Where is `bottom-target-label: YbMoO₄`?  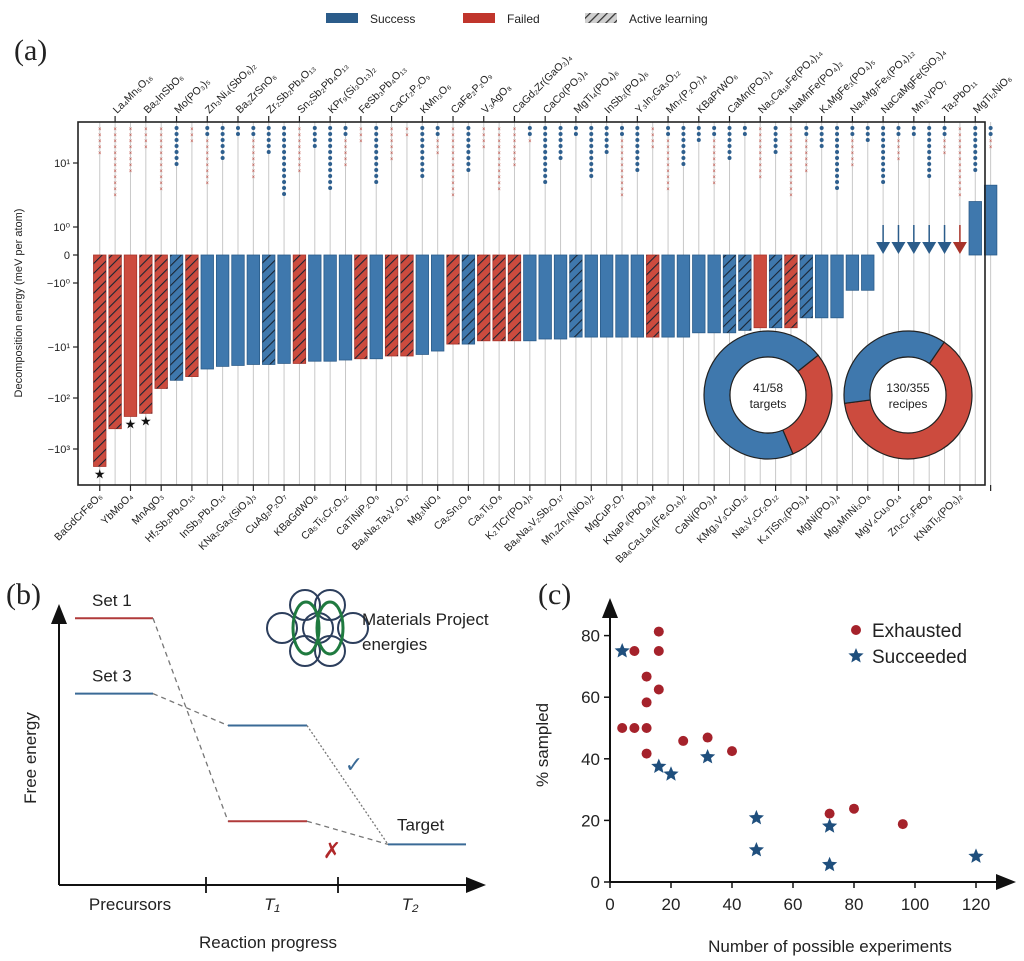 bottom-target-label: YbMoO₄ is located at coordinates (117, 509).